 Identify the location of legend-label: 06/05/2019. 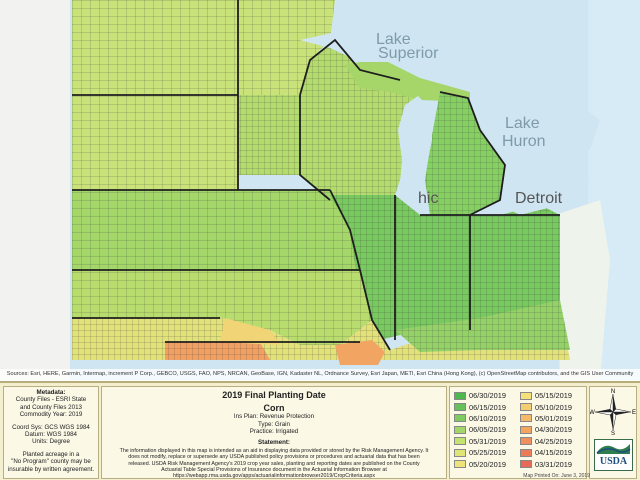
(487, 430).